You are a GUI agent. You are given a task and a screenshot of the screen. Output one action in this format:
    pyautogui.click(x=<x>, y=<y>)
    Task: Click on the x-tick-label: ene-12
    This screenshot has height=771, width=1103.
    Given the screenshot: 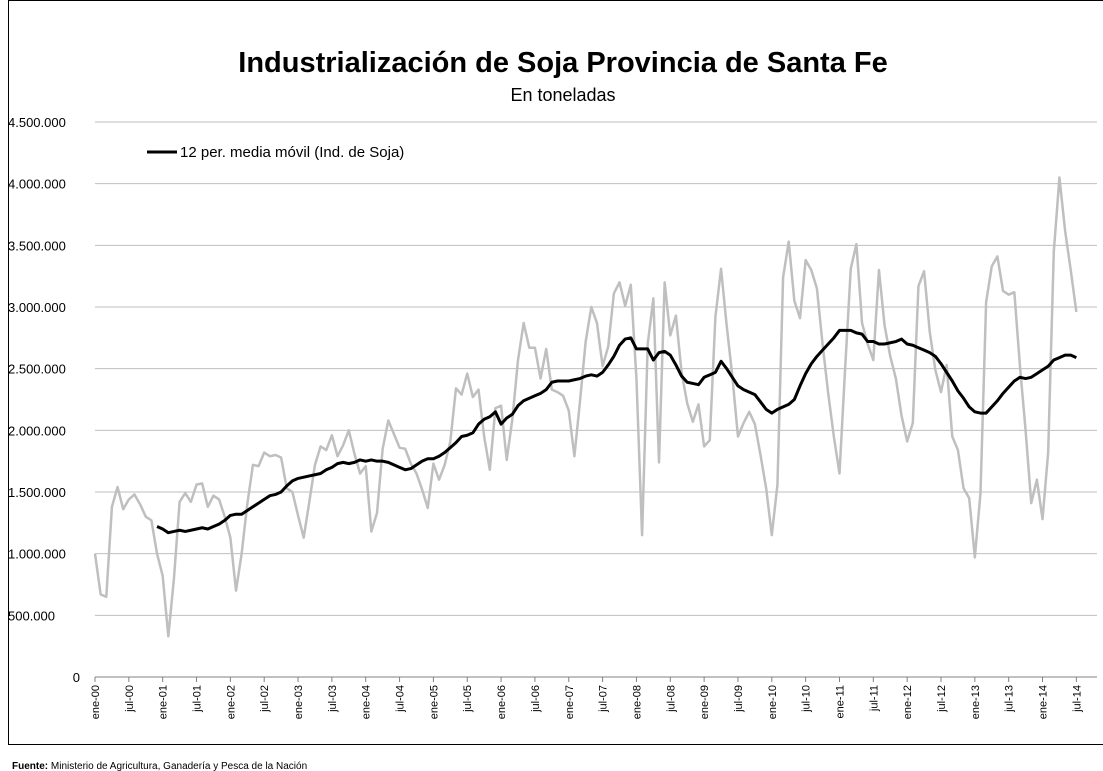 What is the action you would take?
    pyautogui.click(x=908, y=702)
    